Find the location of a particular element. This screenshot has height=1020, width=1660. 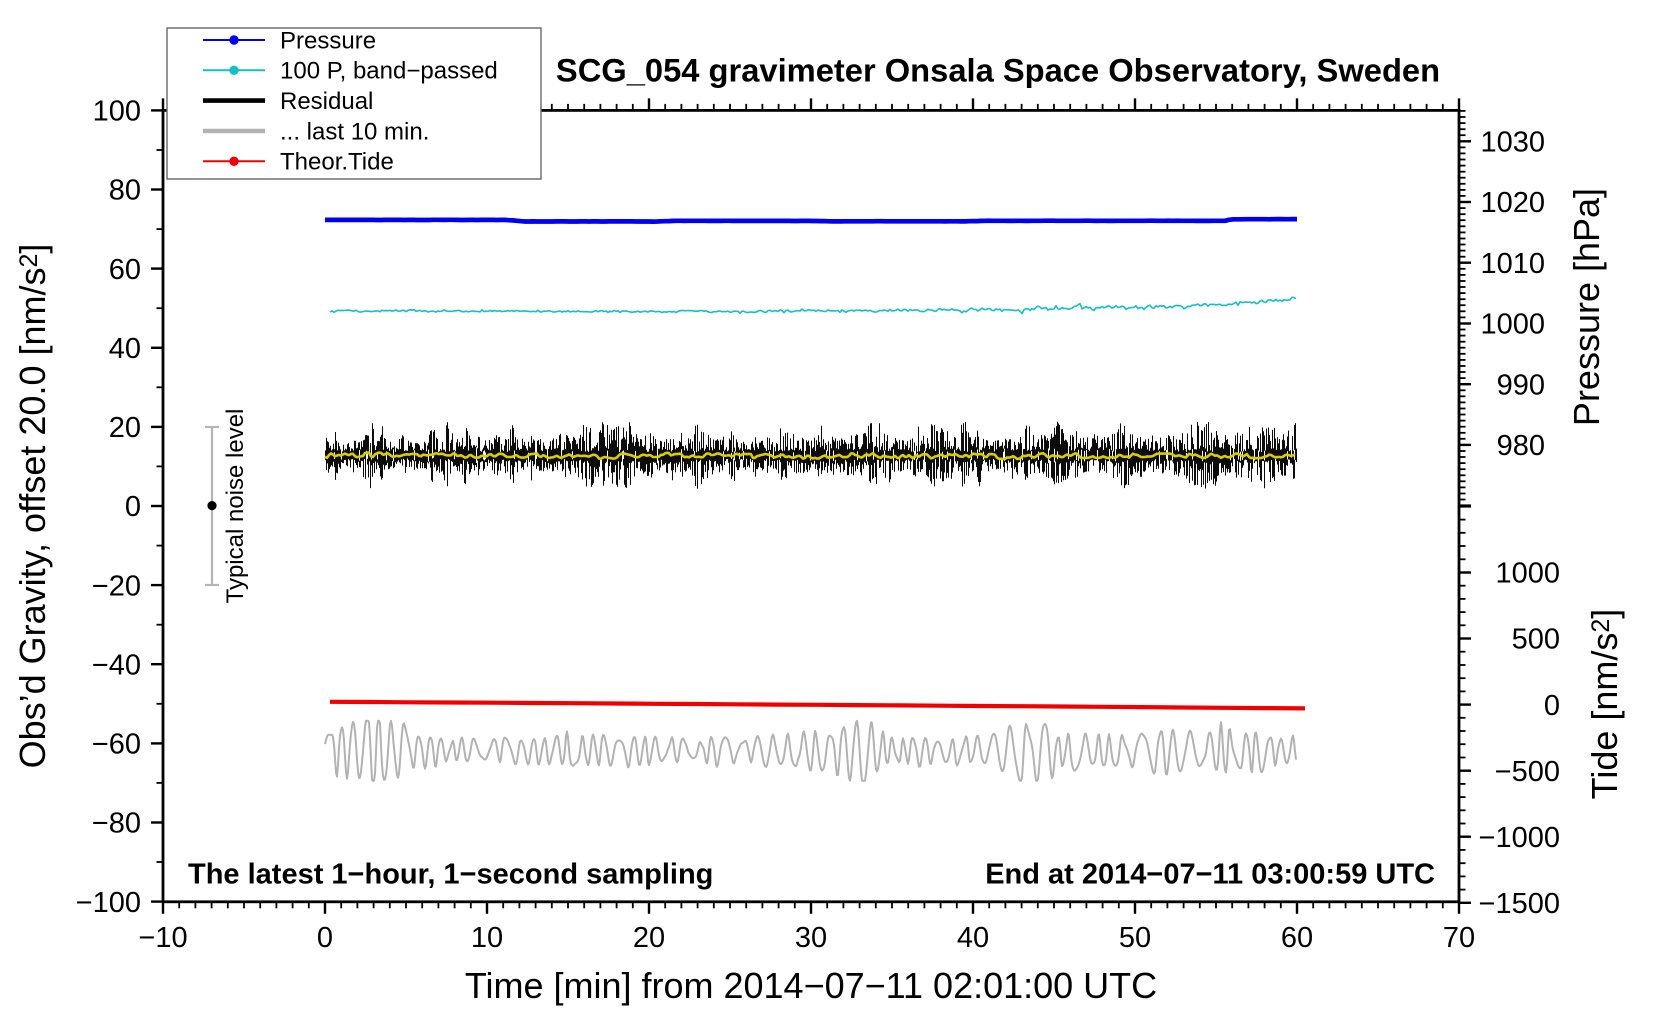

svg-text: Tide [nm/s2] is located at coordinates (1604, 704).